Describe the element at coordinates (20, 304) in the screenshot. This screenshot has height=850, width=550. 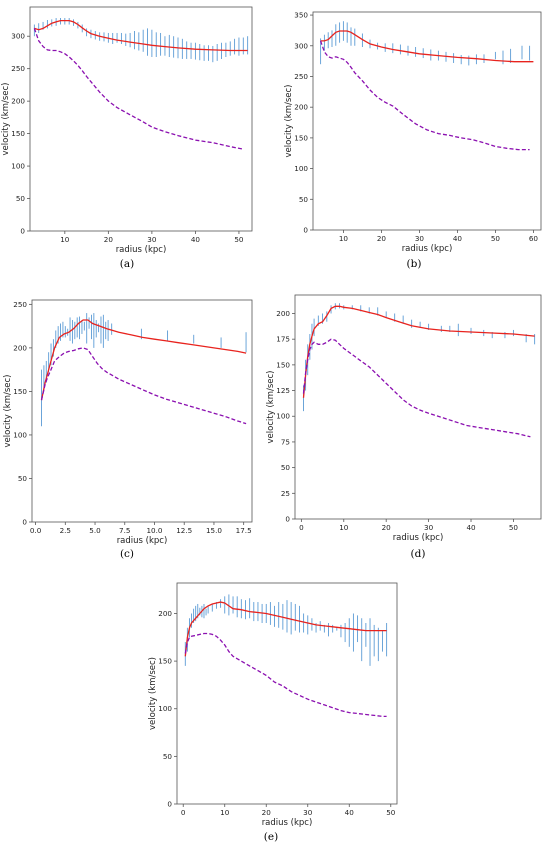
I see `panel-c-ytick-label: 250` at that location.